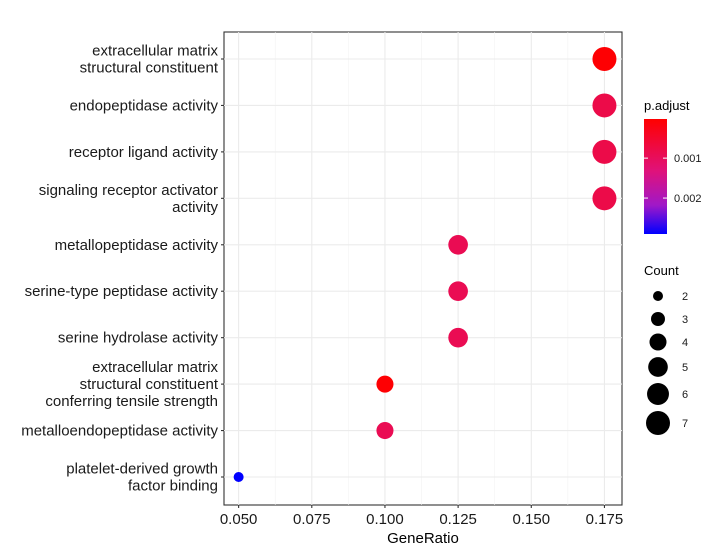  Describe the element at coordinates (685, 395) in the screenshot. I see `size-legend-label: 6` at that location.